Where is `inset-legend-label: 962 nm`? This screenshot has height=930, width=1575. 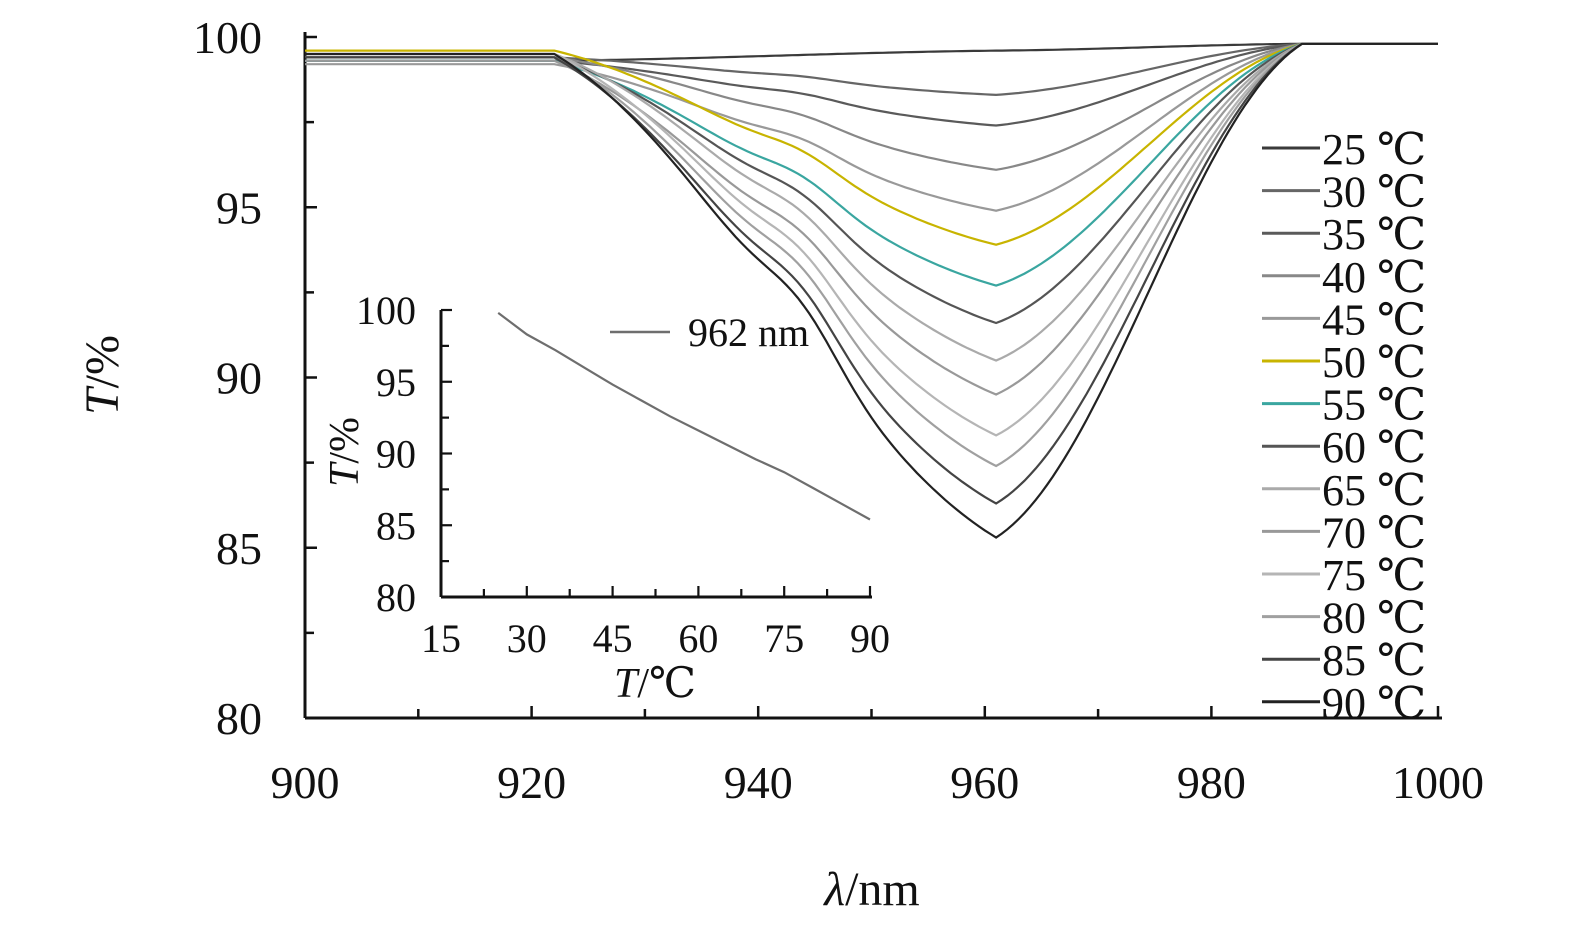 inset-legend-label: 962 nm is located at coordinates (748, 332).